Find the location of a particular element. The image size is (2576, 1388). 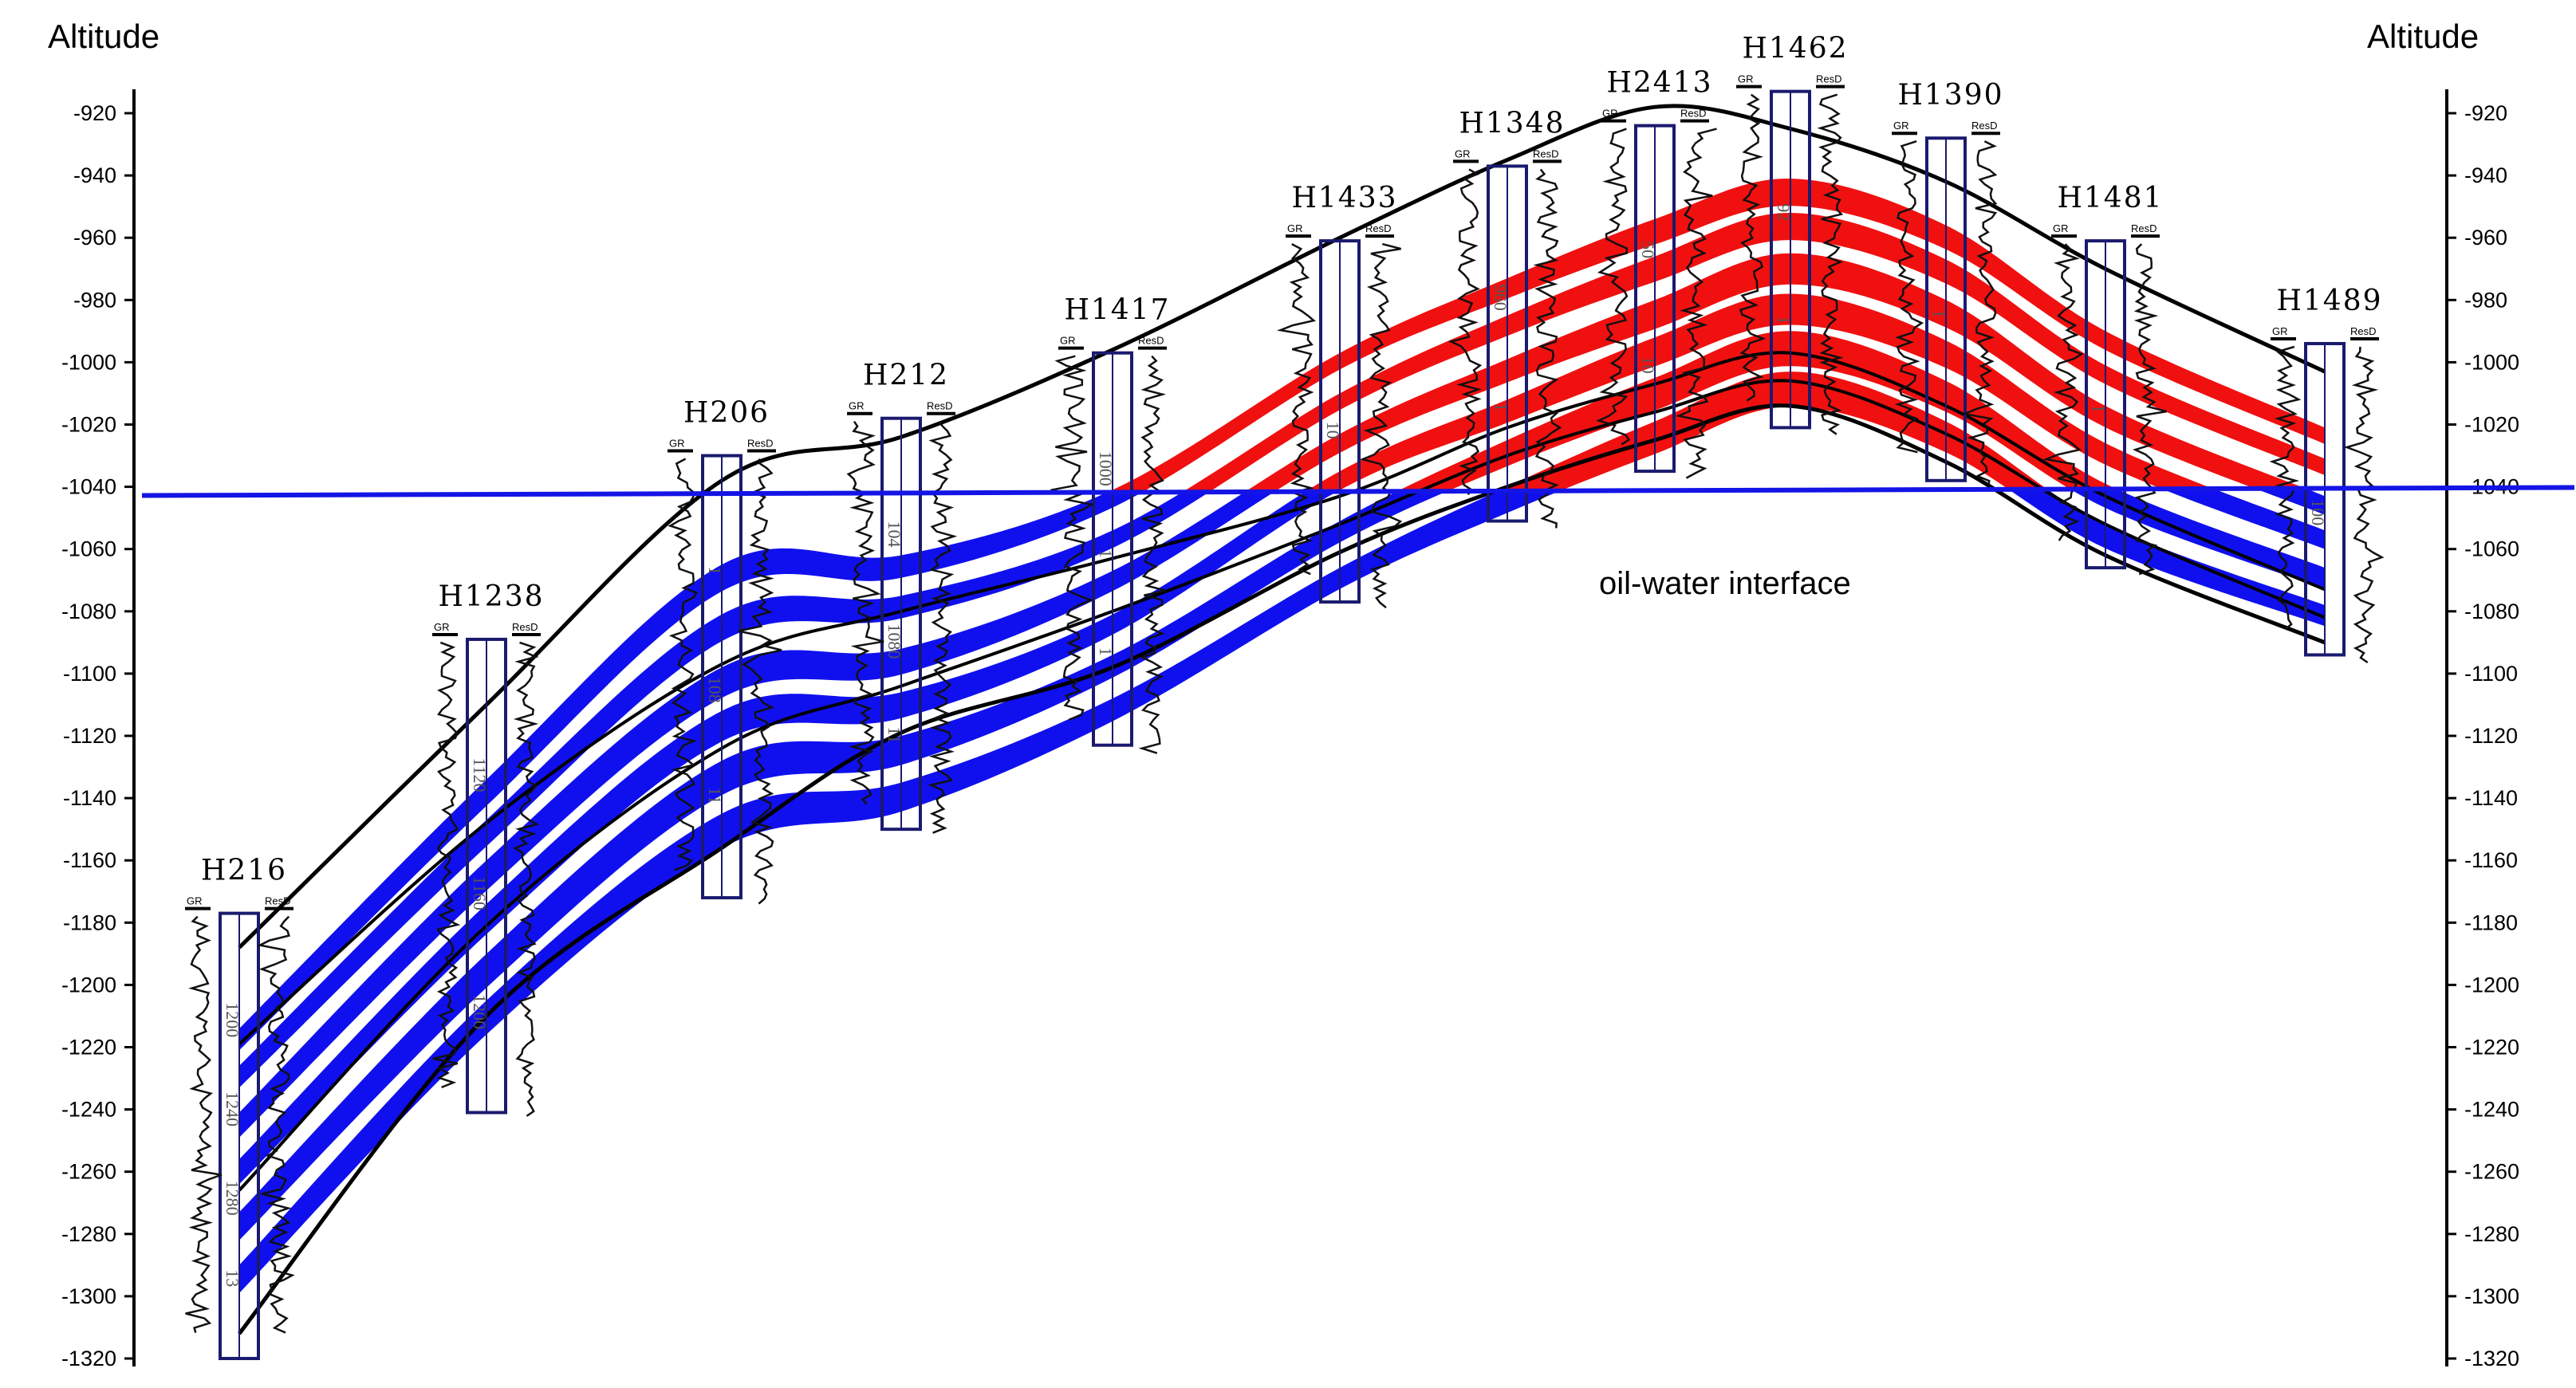

depth-mark-label: 1160 is located at coordinates (480, 893).